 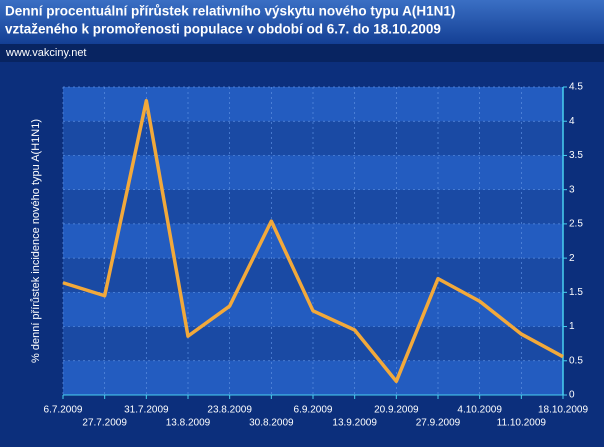 I want to click on x-tick-label: 27.9.2009, so click(x=438, y=423).